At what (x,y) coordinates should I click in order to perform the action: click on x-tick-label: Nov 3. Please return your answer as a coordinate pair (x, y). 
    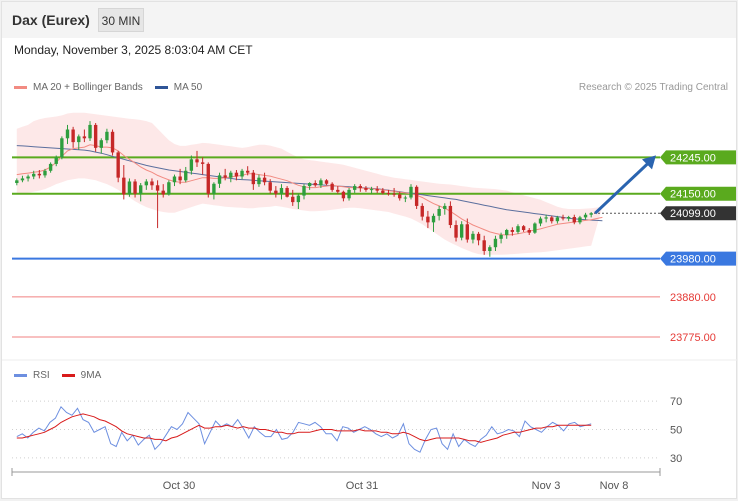
    Looking at the image, I should click on (546, 486).